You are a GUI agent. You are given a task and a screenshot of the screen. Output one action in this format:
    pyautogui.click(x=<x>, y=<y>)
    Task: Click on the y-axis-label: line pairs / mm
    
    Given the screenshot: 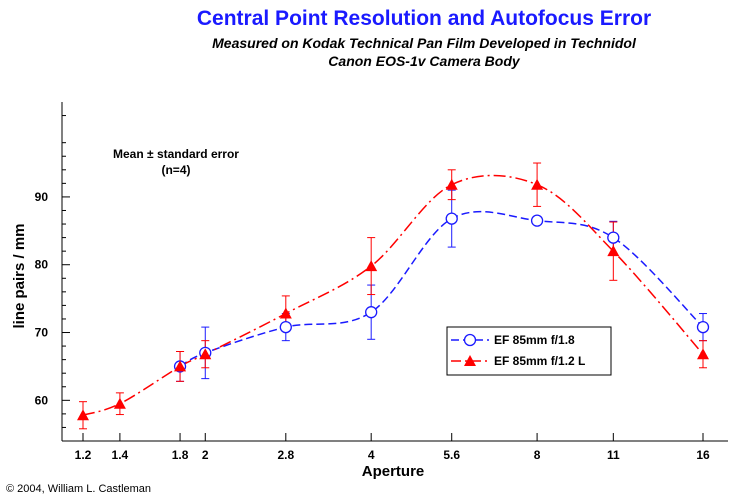 What is the action you would take?
    pyautogui.click(x=19, y=275)
    